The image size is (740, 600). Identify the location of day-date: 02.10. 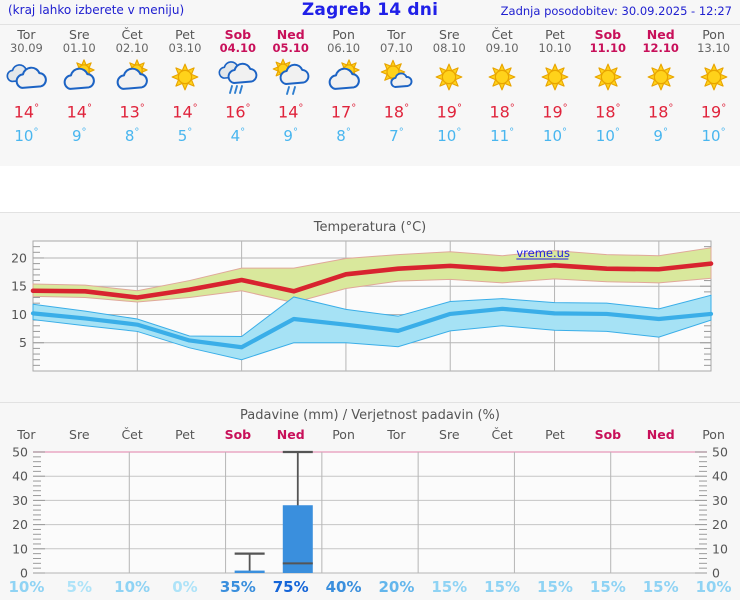
(132, 48).